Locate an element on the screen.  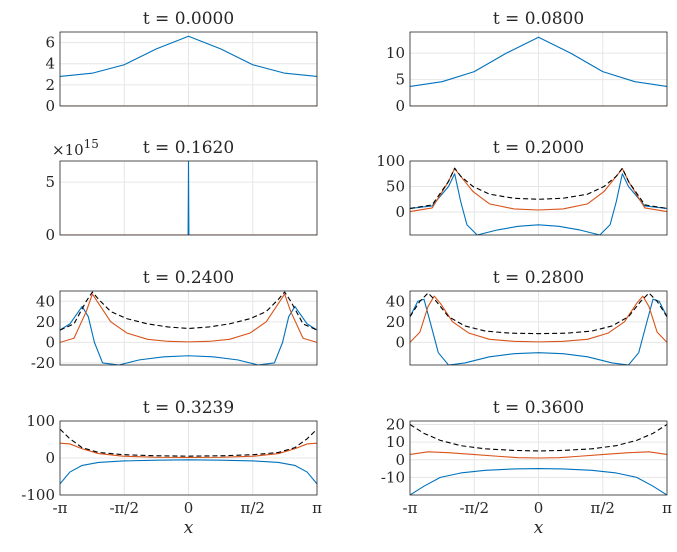
y-tick-label: 2 is located at coordinates (50, 85).